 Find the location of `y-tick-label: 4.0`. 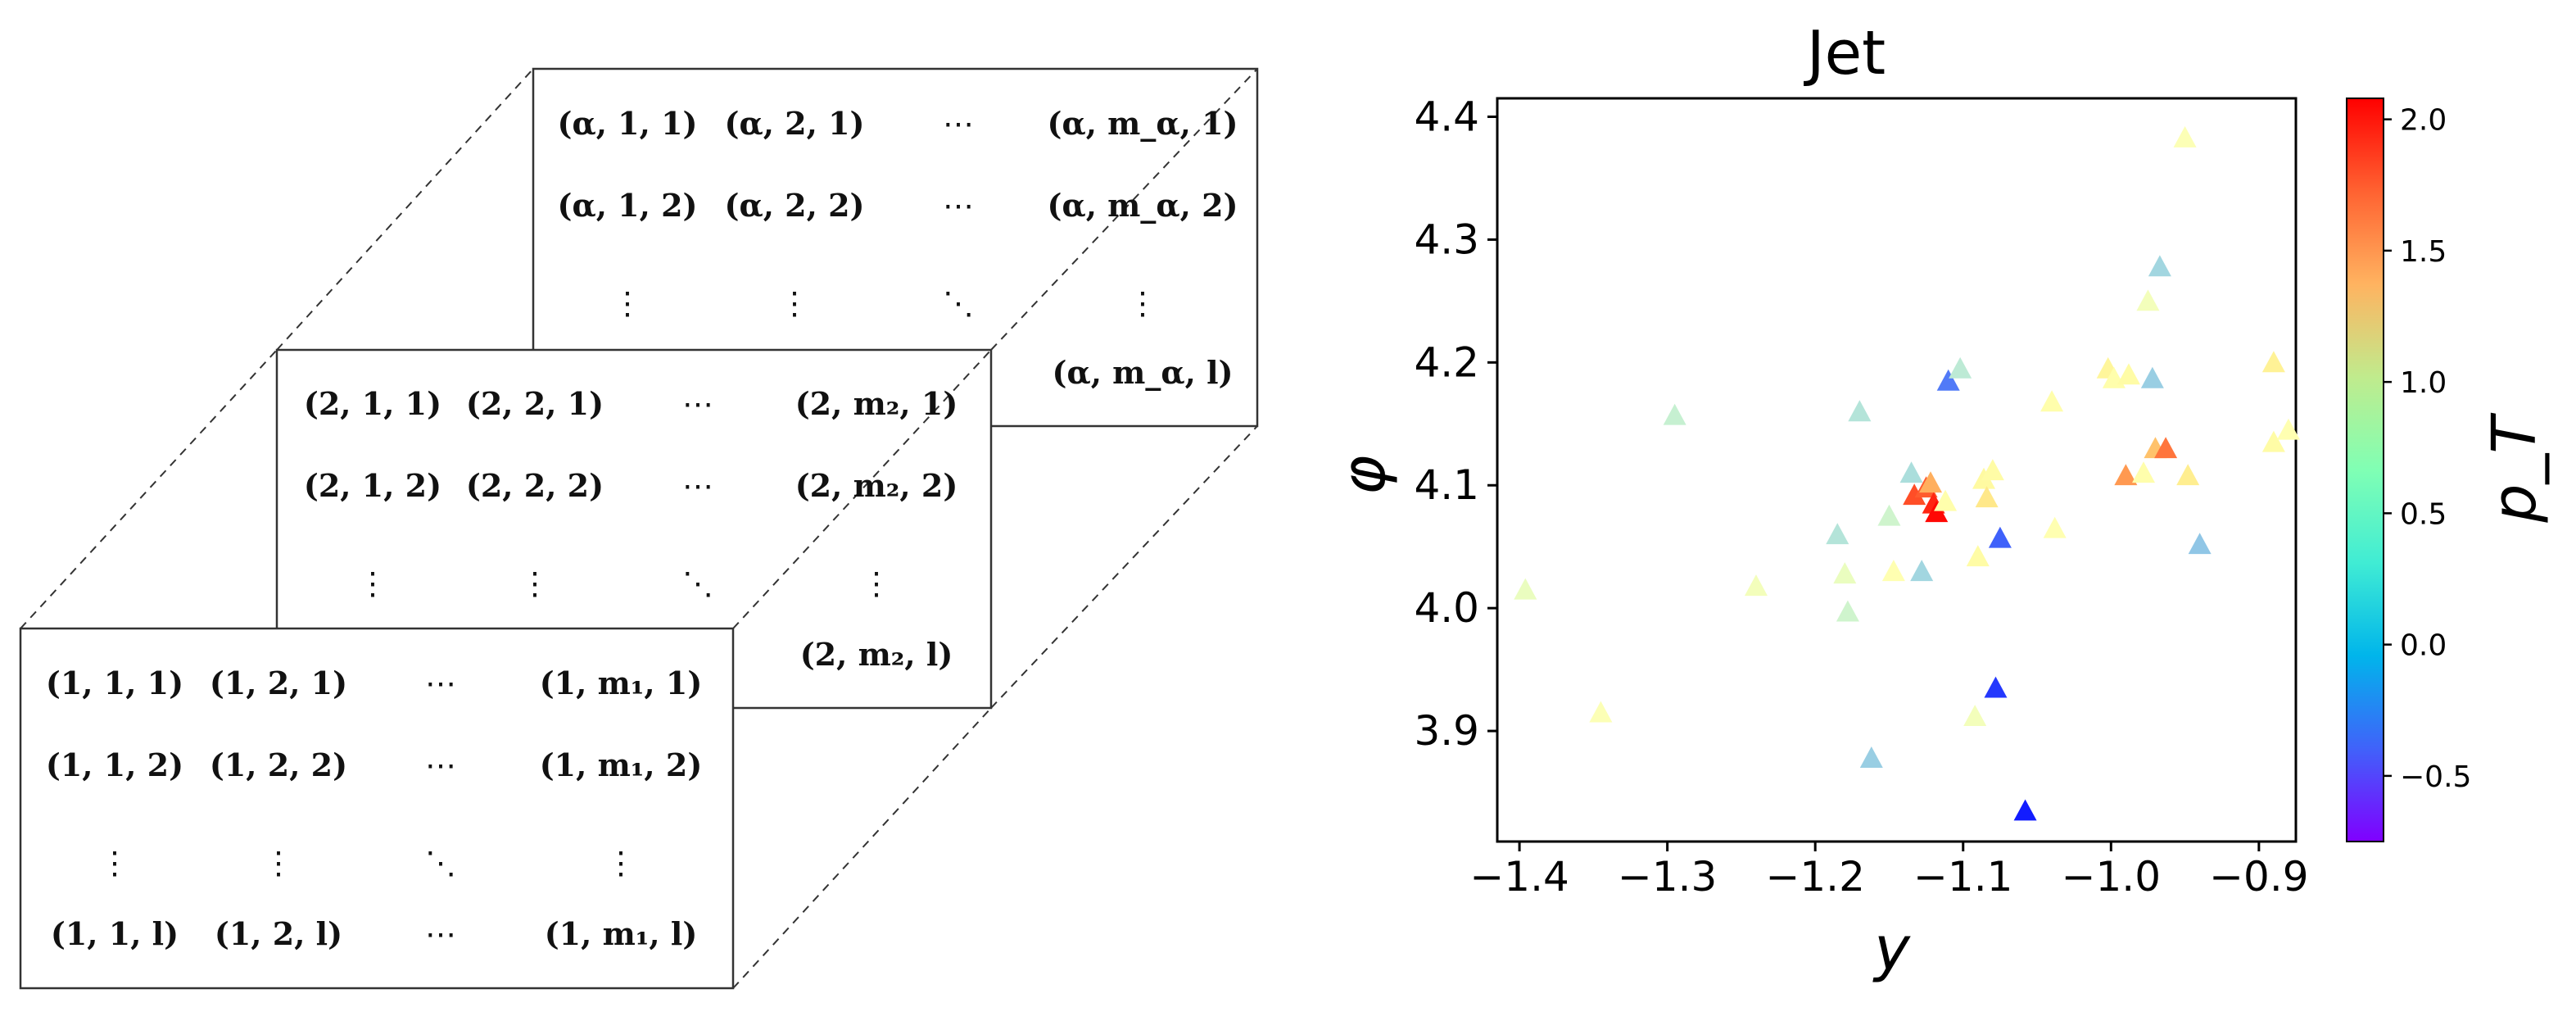

y-tick-label: 4.0 is located at coordinates (1446, 608).